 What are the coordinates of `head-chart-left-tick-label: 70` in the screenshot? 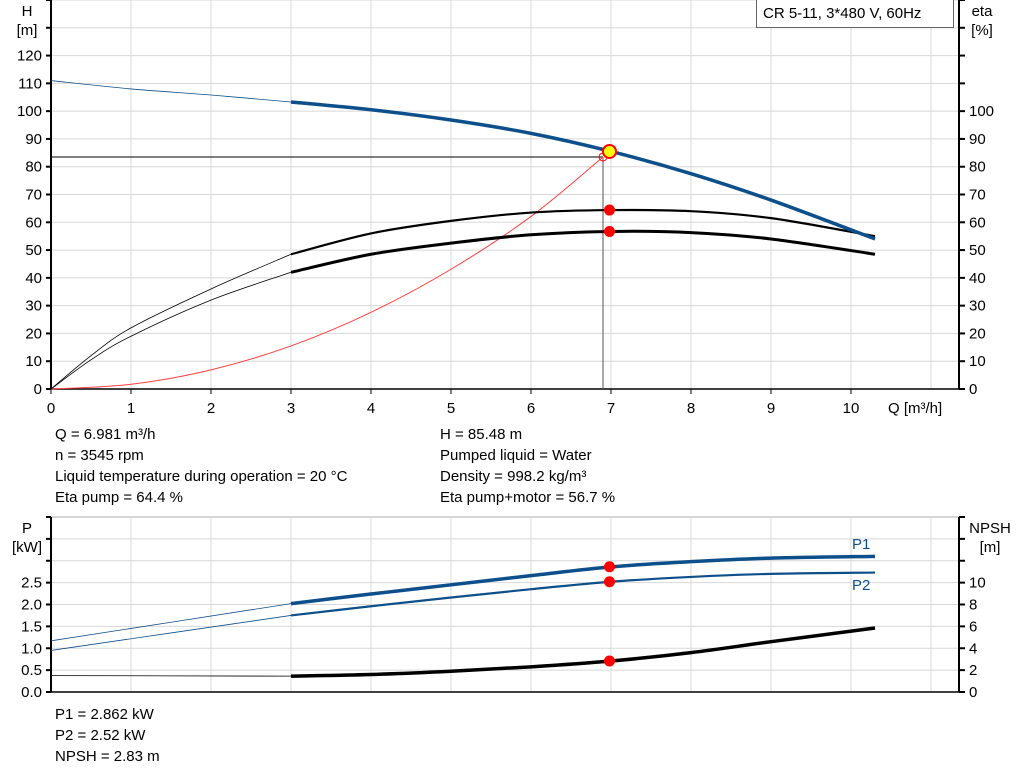 It's located at (33, 195).